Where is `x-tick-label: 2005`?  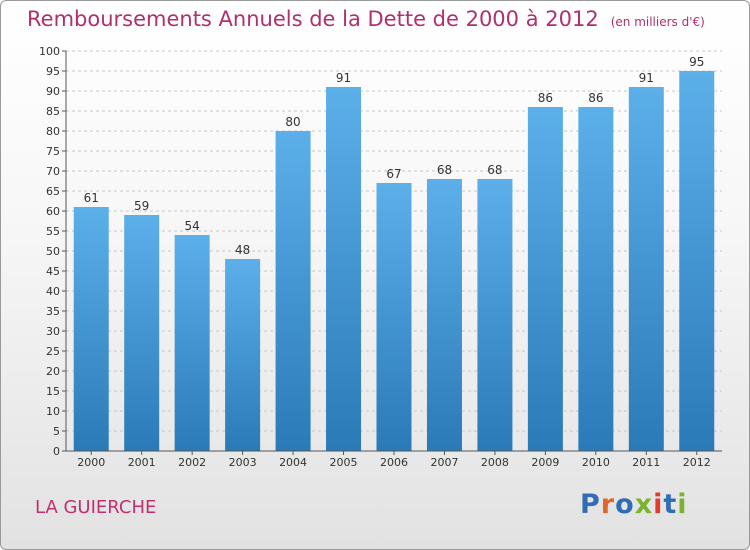
x-tick-label: 2005 is located at coordinates (344, 462).